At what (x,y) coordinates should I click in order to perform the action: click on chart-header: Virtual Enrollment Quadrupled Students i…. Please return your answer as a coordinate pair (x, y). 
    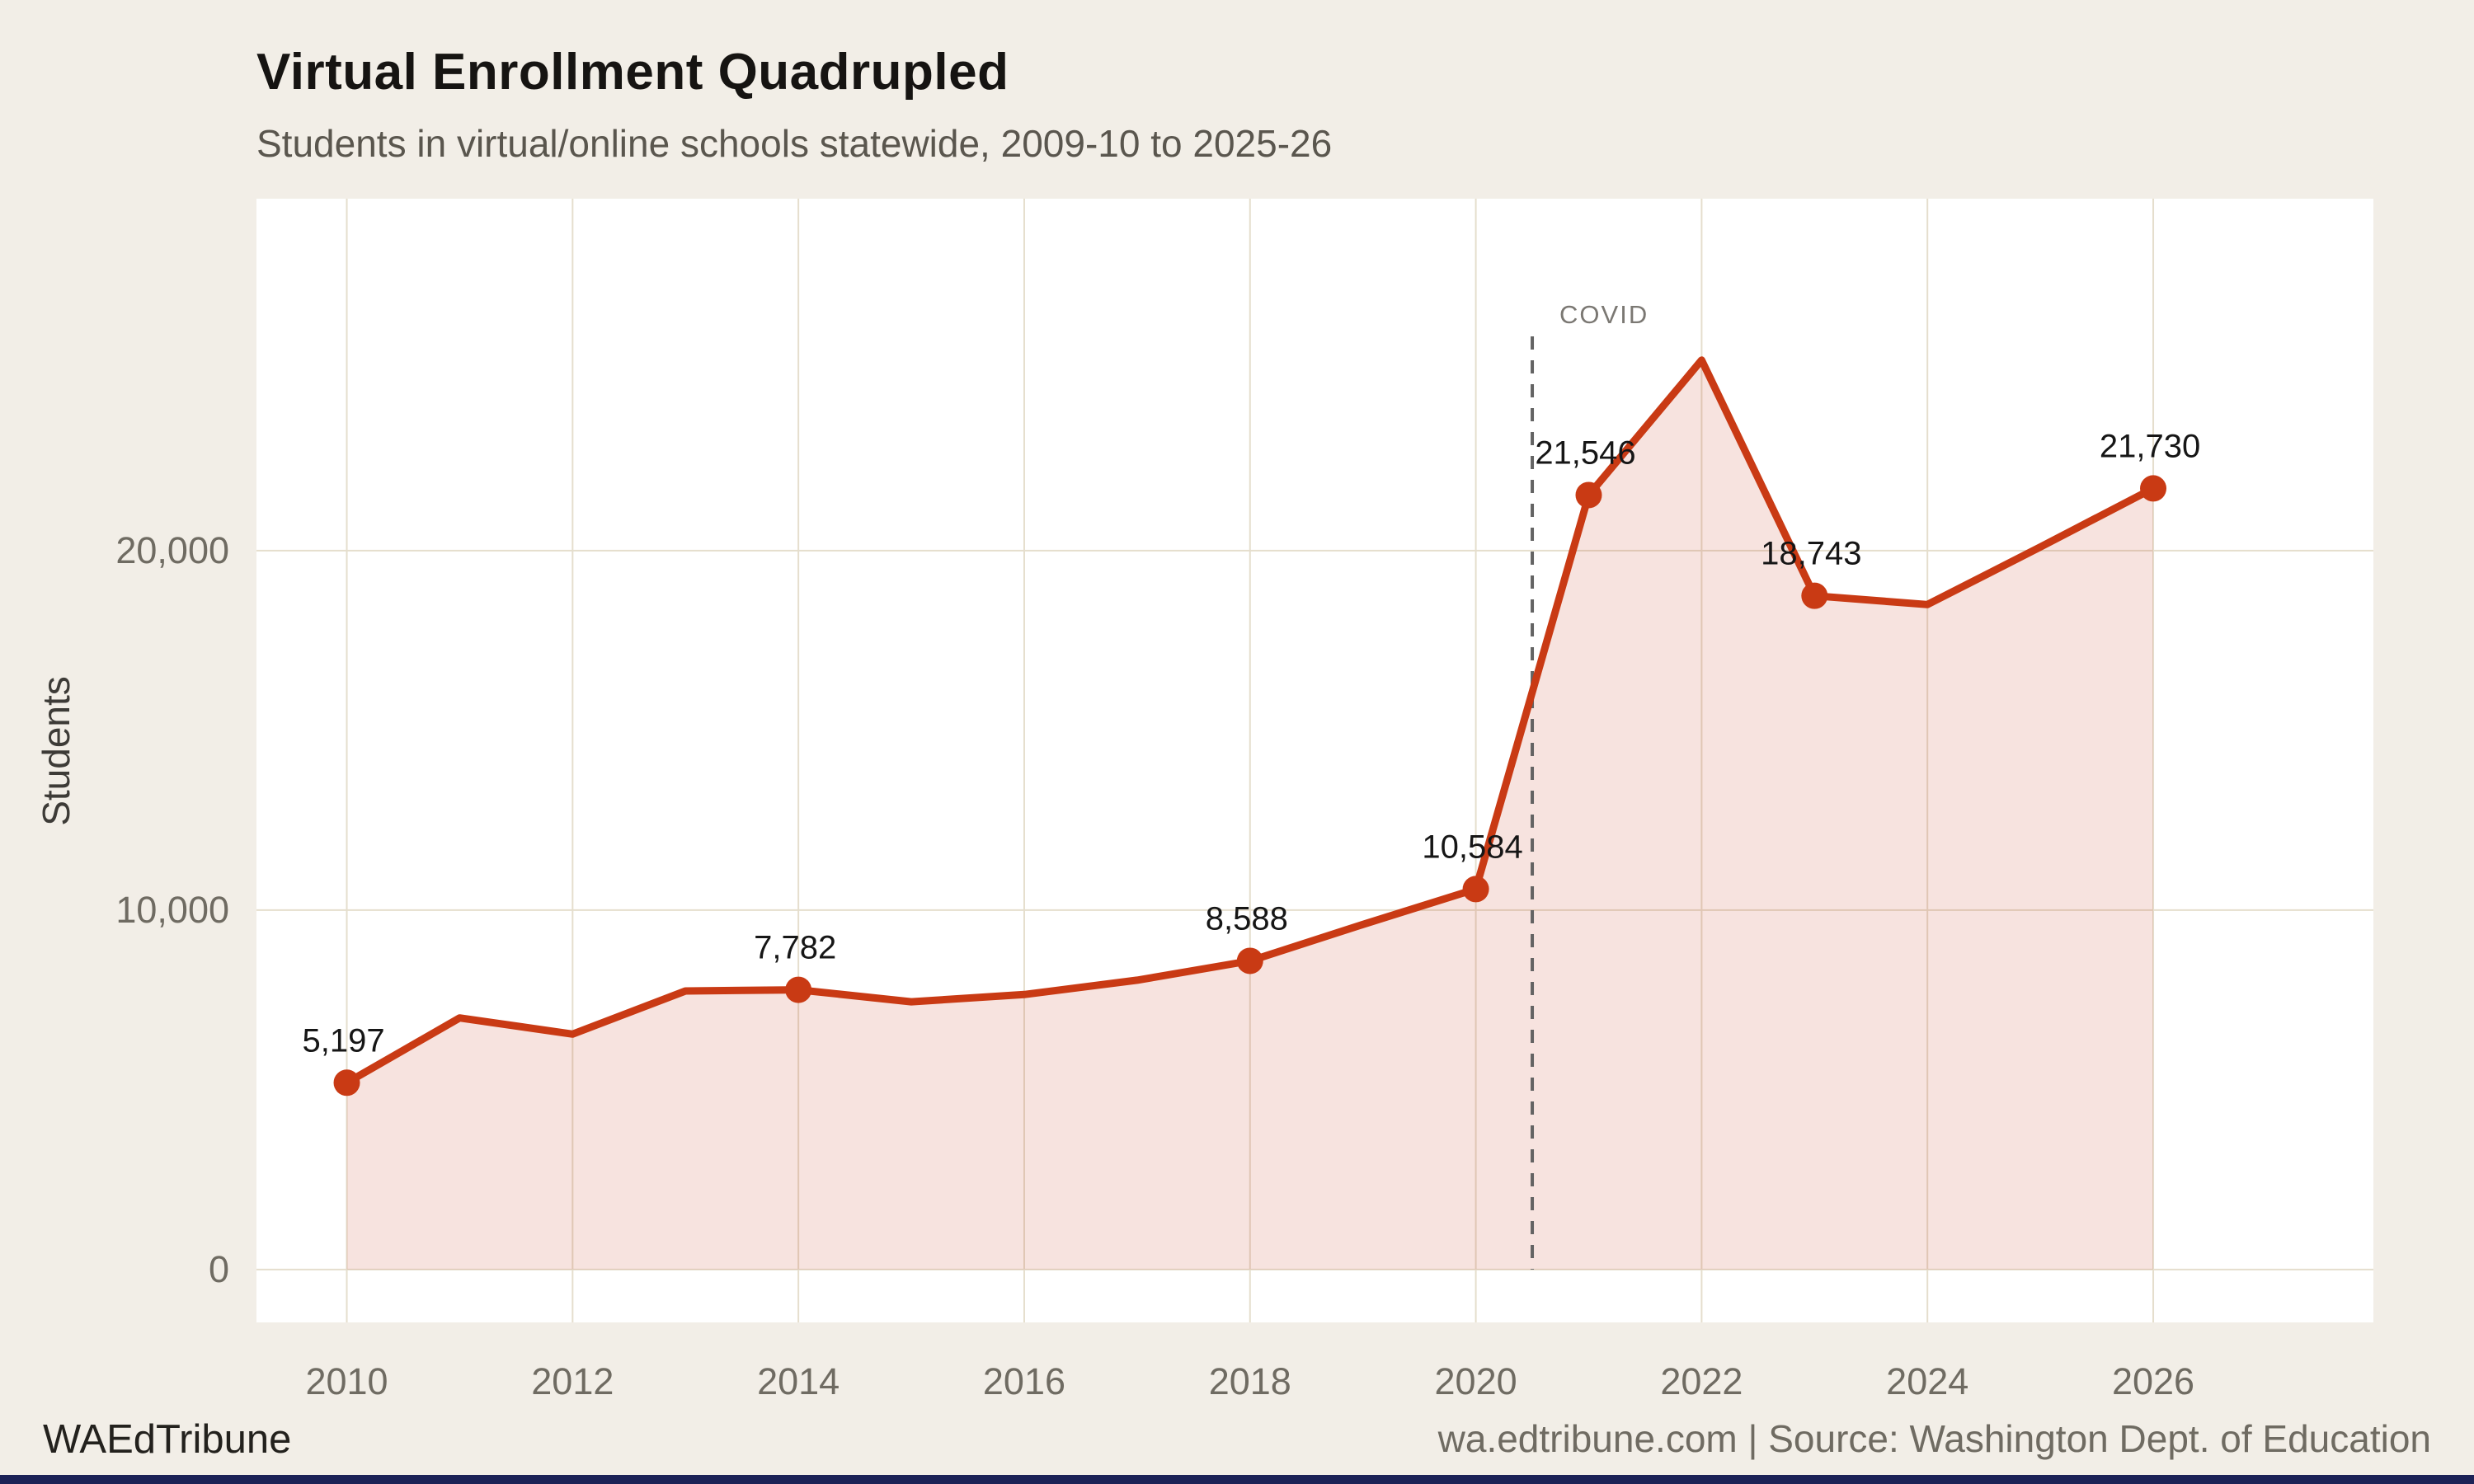
    Looking at the image, I should click on (794, 104).